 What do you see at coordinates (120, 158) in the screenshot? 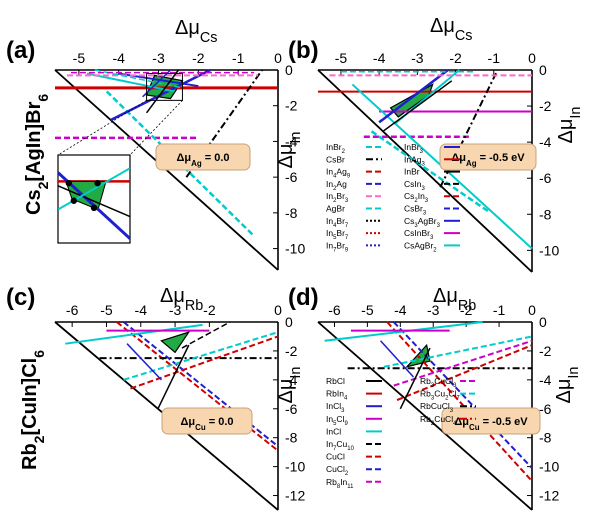
I see `zoom-inset` at bounding box center [120, 158].